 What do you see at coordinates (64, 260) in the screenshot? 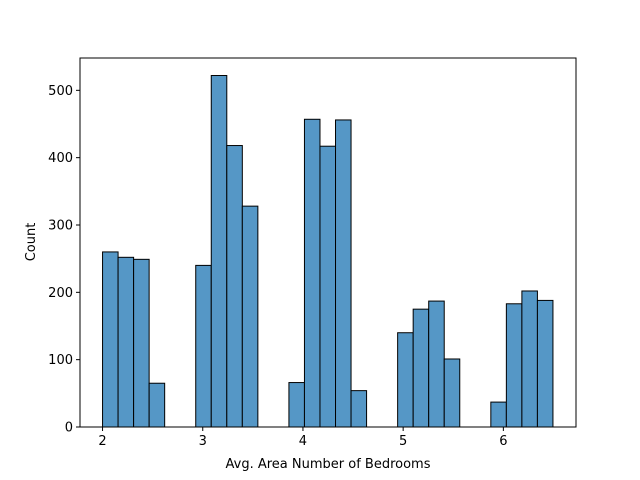
I see `y-axis-ticks: 0 100 200 300 400 500` at bounding box center [64, 260].